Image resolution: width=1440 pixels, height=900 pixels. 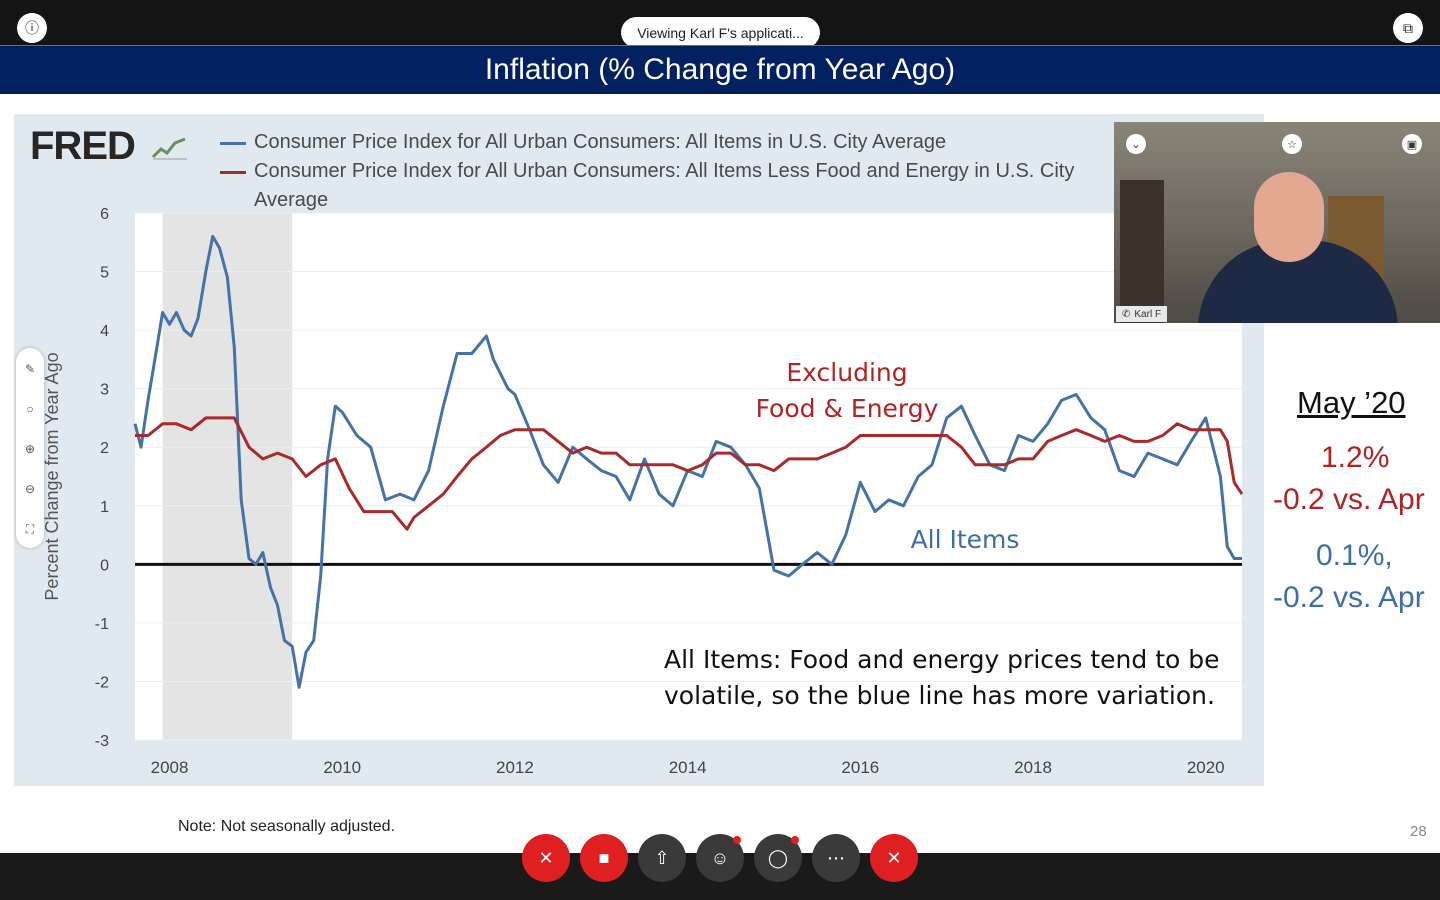 What do you see at coordinates (104, 448) in the screenshot?
I see `y-tick-label: 2` at bounding box center [104, 448].